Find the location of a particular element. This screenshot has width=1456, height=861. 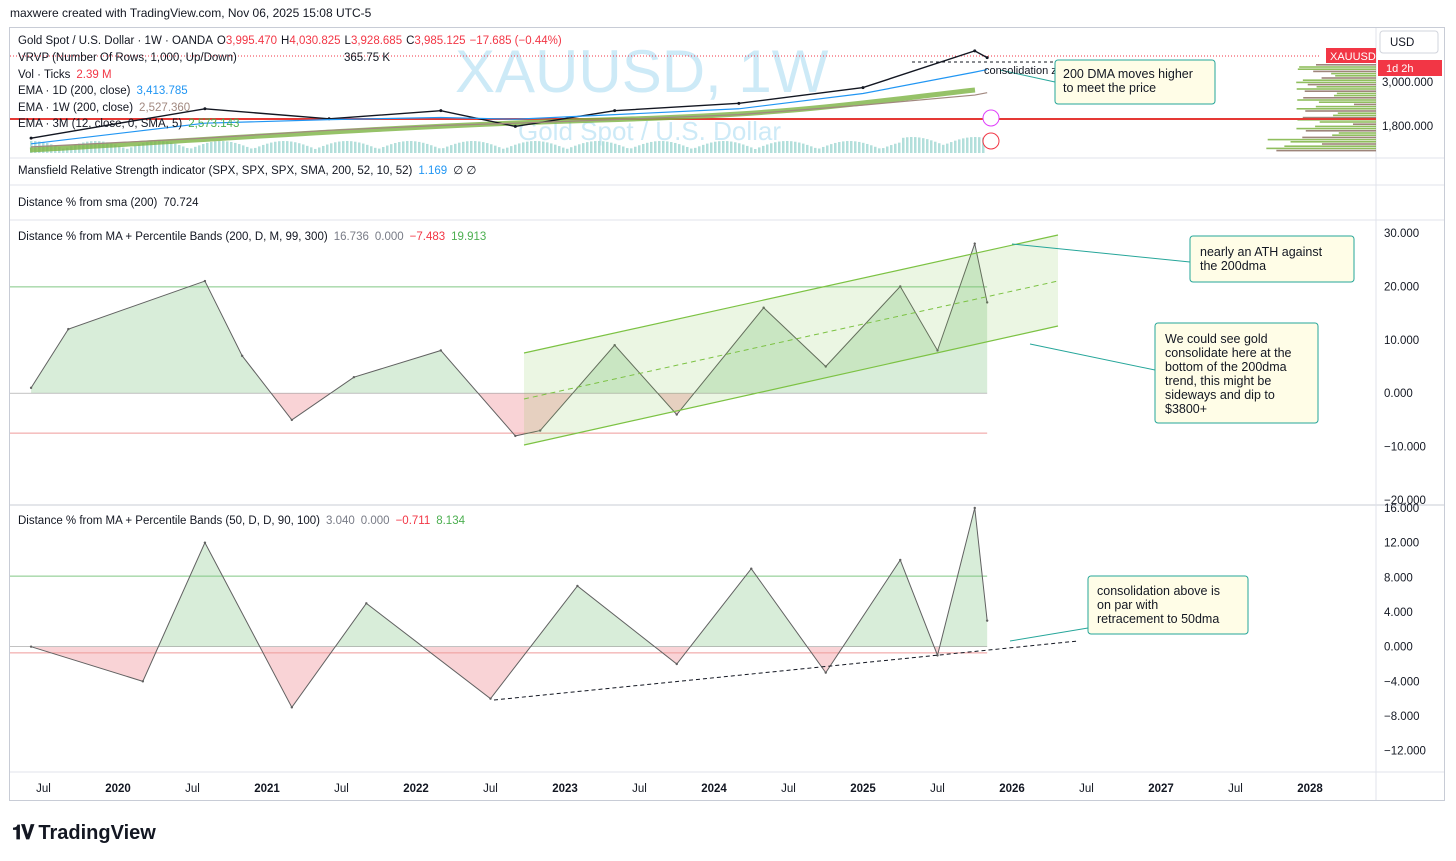

pane50-negative-fill is located at coordinates (509, 677).